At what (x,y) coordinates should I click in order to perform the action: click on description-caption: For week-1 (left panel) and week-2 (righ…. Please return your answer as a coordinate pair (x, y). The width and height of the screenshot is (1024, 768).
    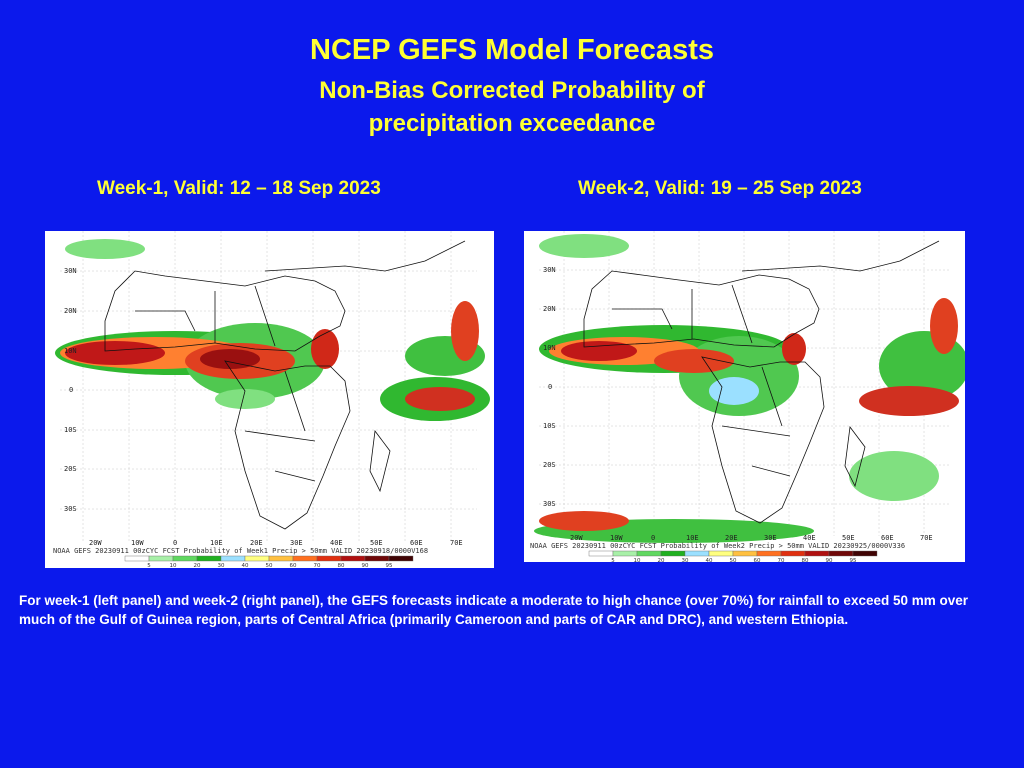
    Looking at the image, I should click on (494, 610).